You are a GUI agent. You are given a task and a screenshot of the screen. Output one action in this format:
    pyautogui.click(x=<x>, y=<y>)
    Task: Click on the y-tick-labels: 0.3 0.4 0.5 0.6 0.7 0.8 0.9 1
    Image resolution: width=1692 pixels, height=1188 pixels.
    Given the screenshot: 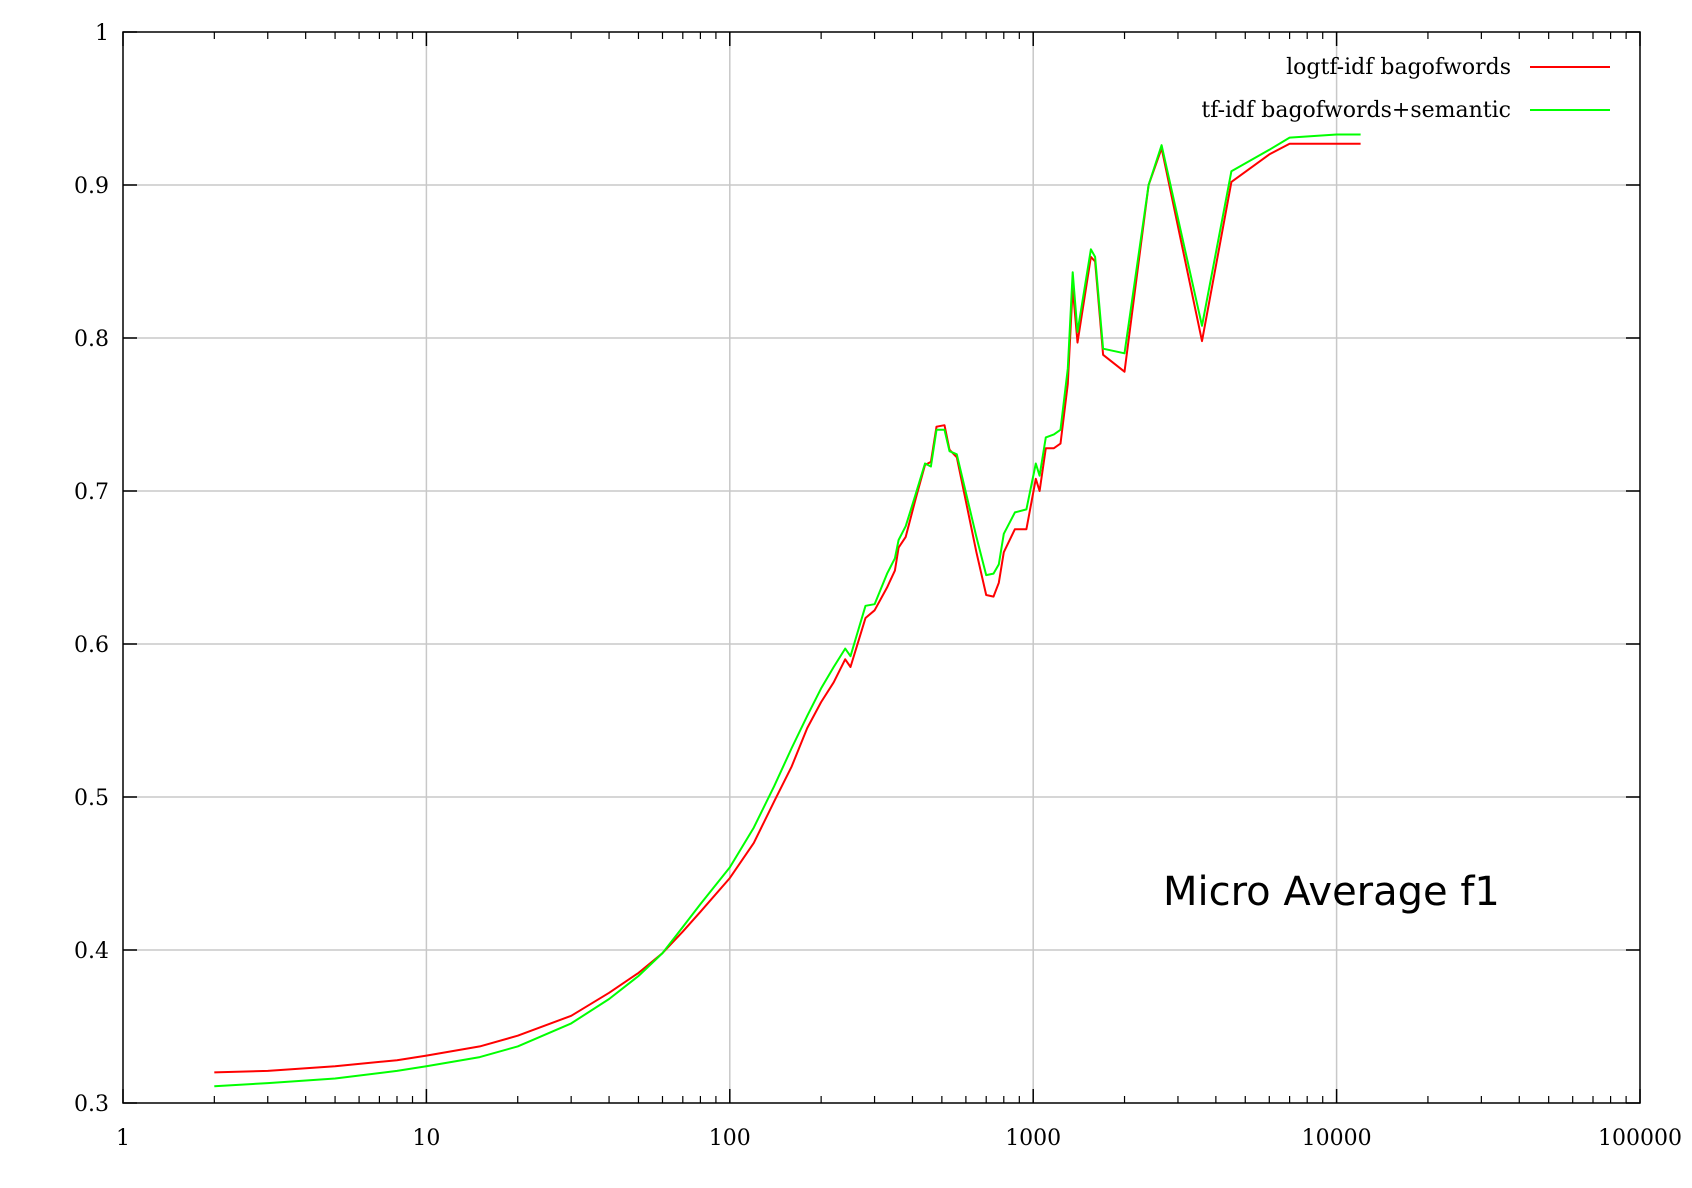 What is the action you would take?
    pyautogui.click(x=91, y=569)
    